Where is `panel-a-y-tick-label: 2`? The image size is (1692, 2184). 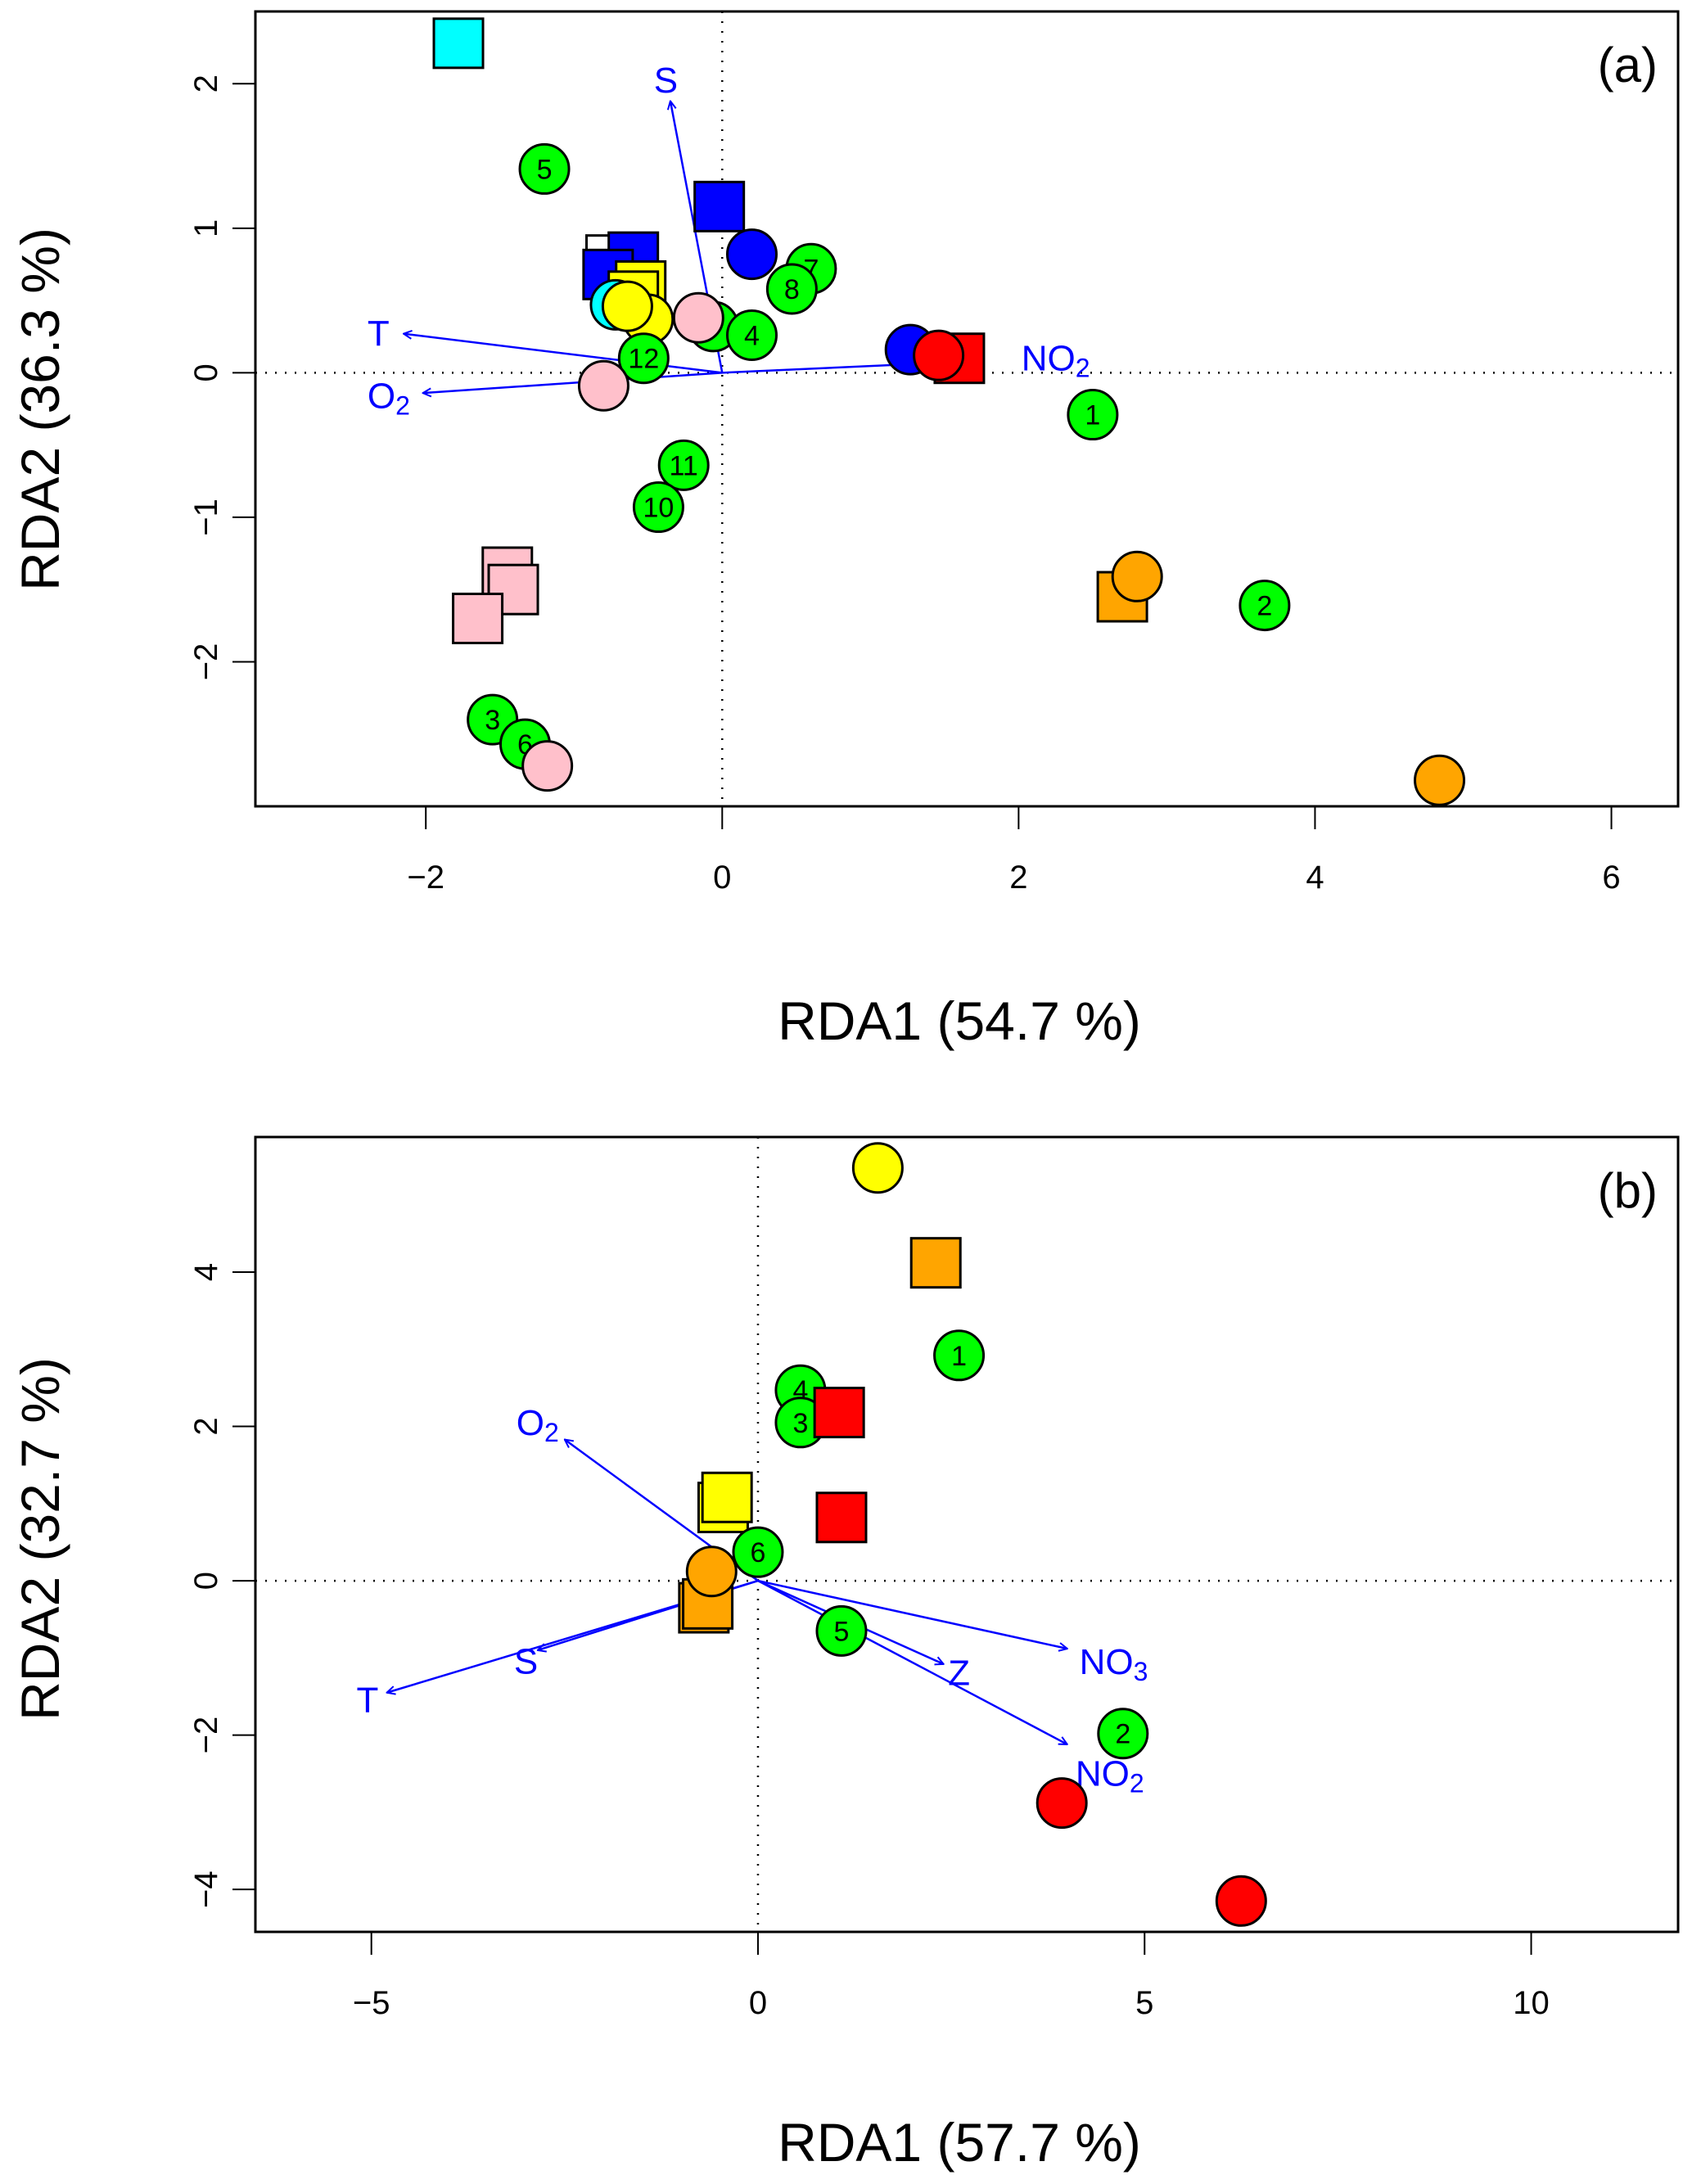
panel-a-y-tick-label: 2 is located at coordinates (206, 83).